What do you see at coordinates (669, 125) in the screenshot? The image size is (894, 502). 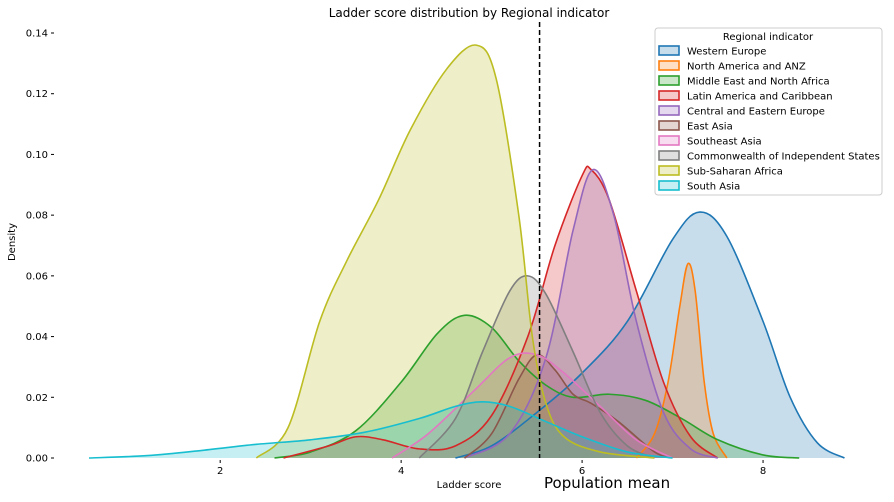 I see `legend-swatch-east-asia` at bounding box center [669, 125].